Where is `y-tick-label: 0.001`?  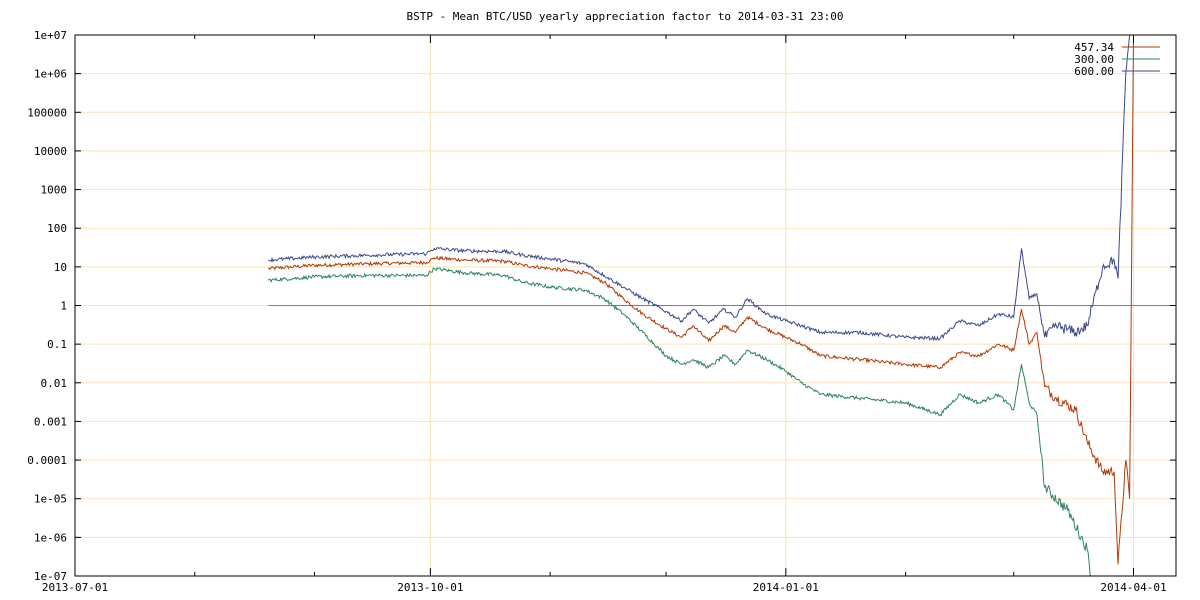 y-tick-label: 0.001 is located at coordinates (50, 421).